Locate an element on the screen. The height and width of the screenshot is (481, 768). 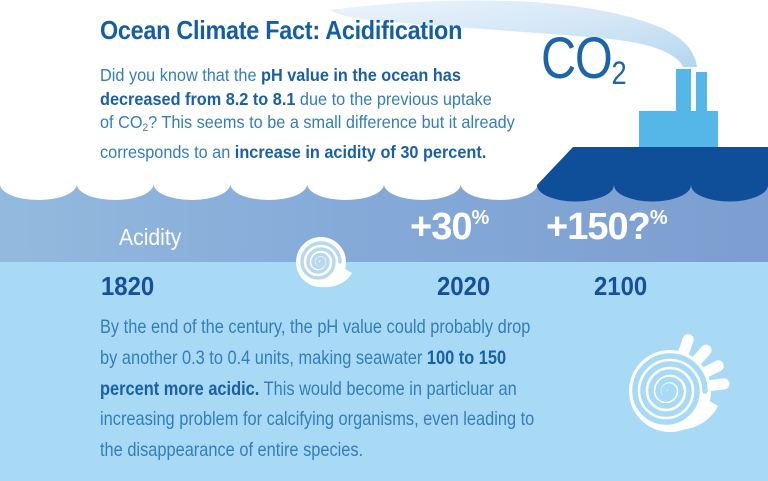
co2-label: CO2 is located at coordinates (584, 61).